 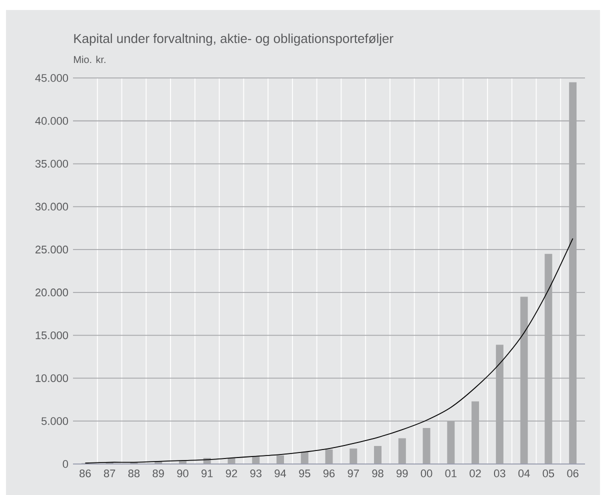 What do you see at coordinates (52, 250) in the screenshot?
I see `y-tick-label: 25.000` at bounding box center [52, 250].